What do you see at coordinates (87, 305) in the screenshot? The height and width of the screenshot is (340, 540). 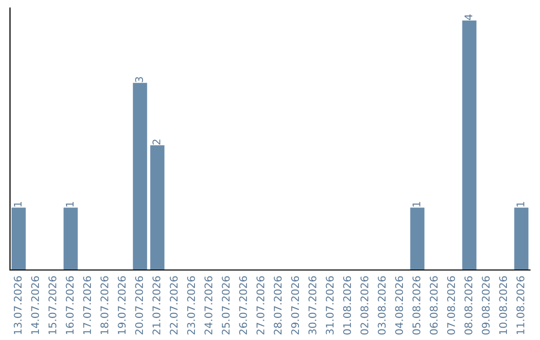 I see `x-tick-label: 17.07.2026` at bounding box center [87, 305].